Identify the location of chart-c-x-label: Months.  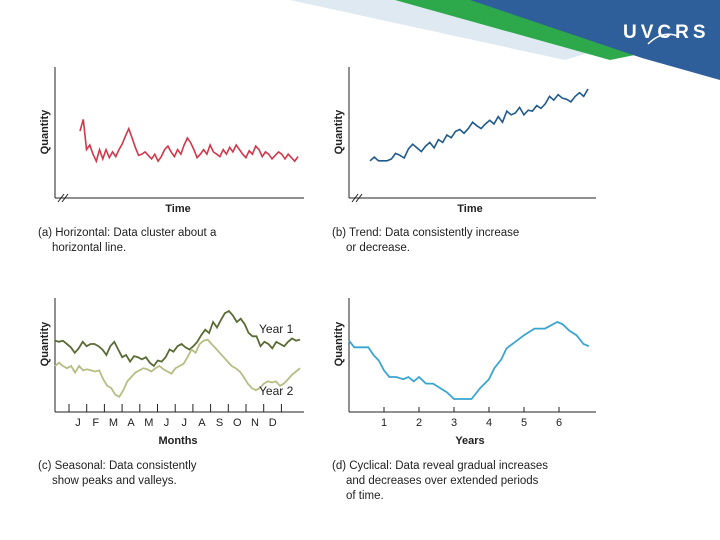
(177, 441).